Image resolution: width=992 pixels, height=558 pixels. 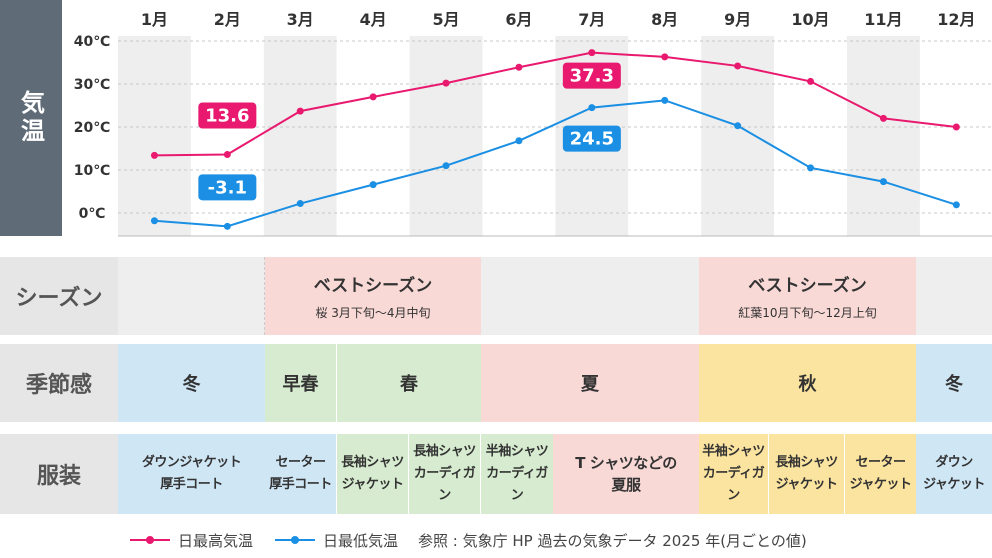 What do you see at coordinates (301, 383) in the screenshot?
I see `feel-early-spring: 早春` at bounding box center [301, 383].